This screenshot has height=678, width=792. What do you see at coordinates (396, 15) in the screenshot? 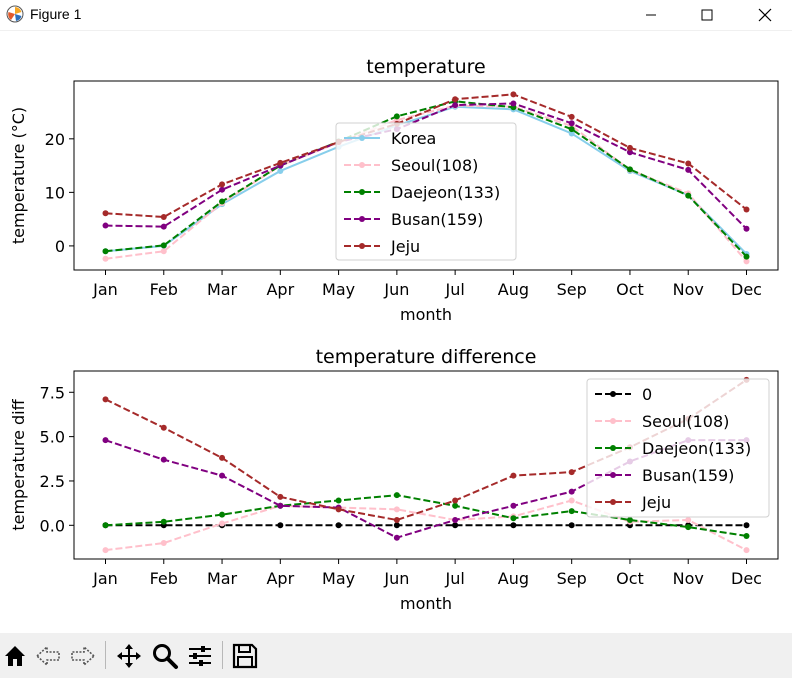
I see `window-titlebar: Figure 1` at bounding box center [396, 15].